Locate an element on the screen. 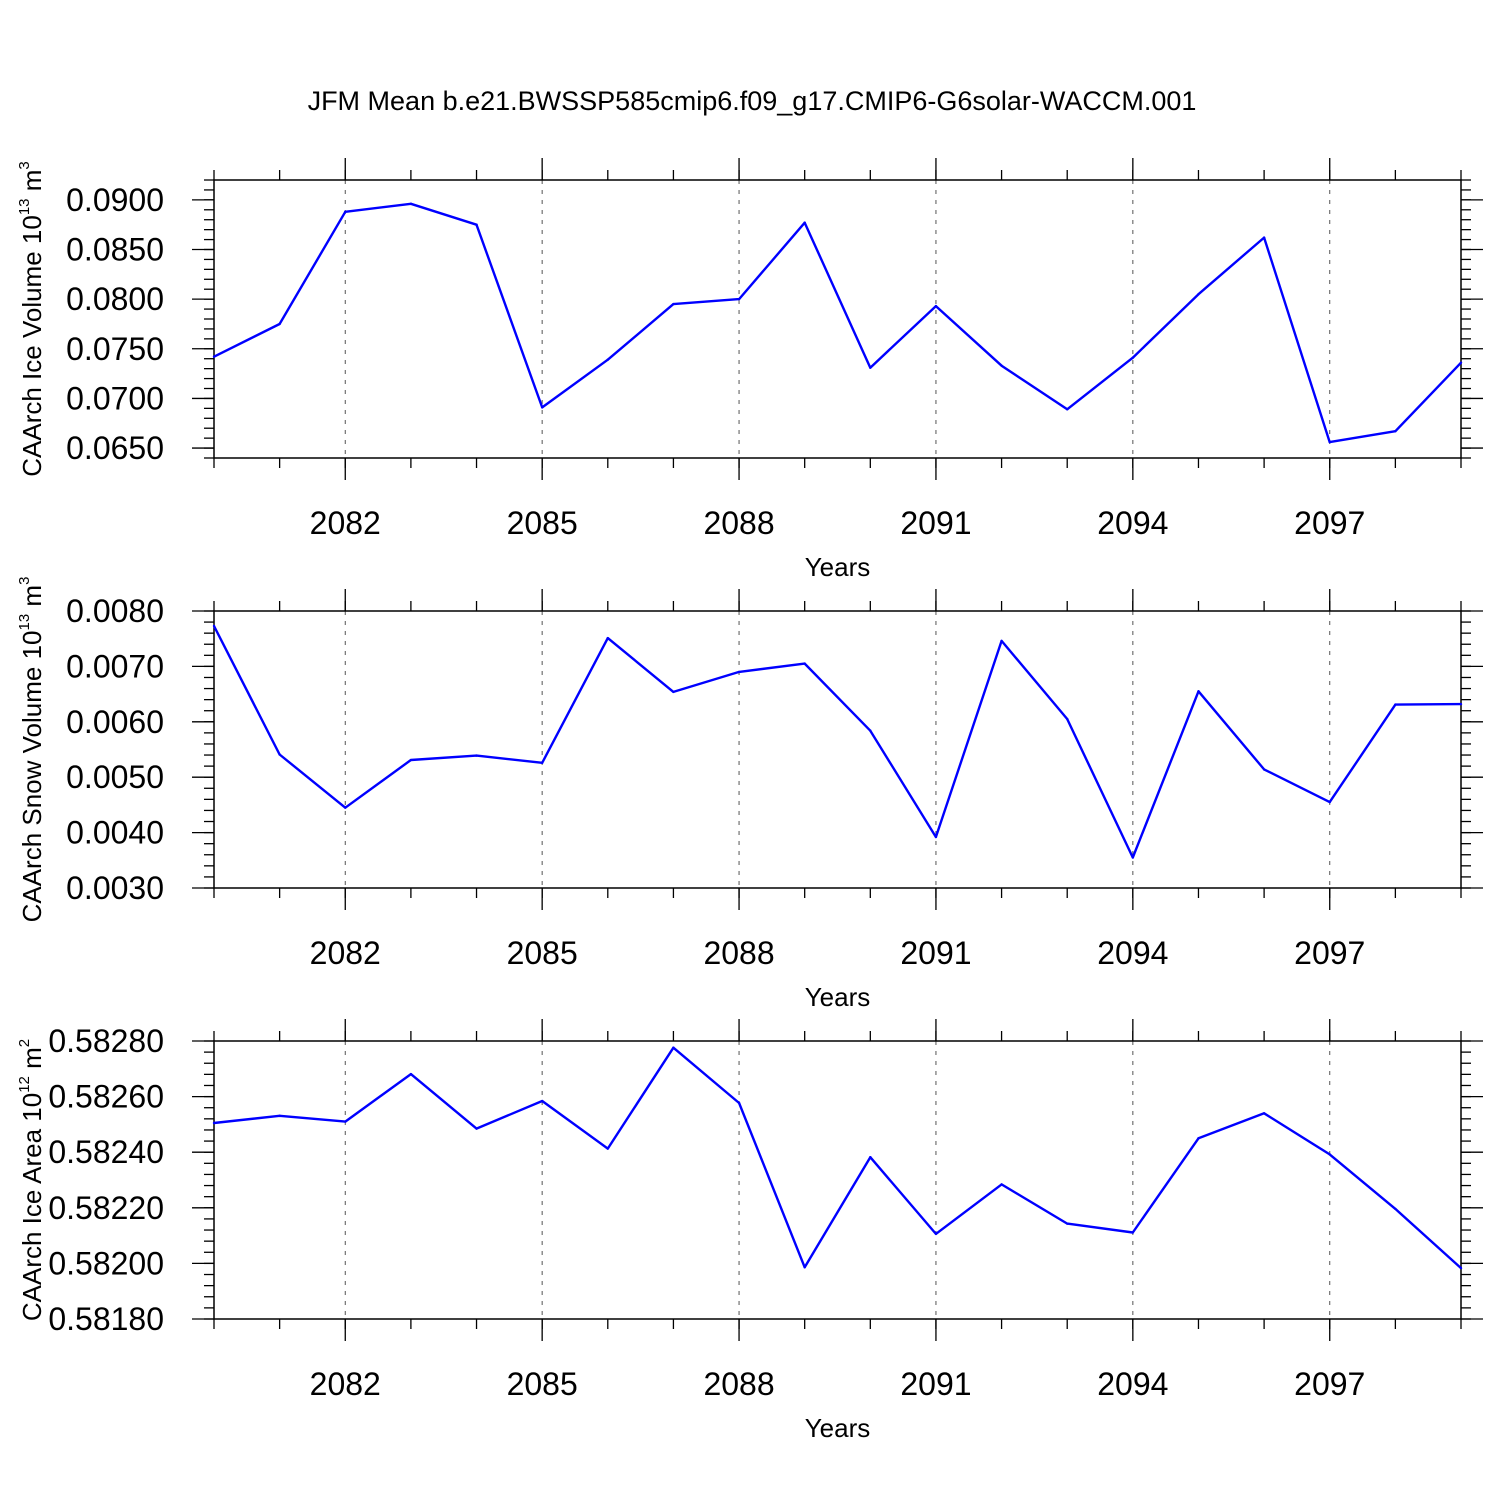  y-axis-label-exponent: 13 is located at coordinates (24, 622).